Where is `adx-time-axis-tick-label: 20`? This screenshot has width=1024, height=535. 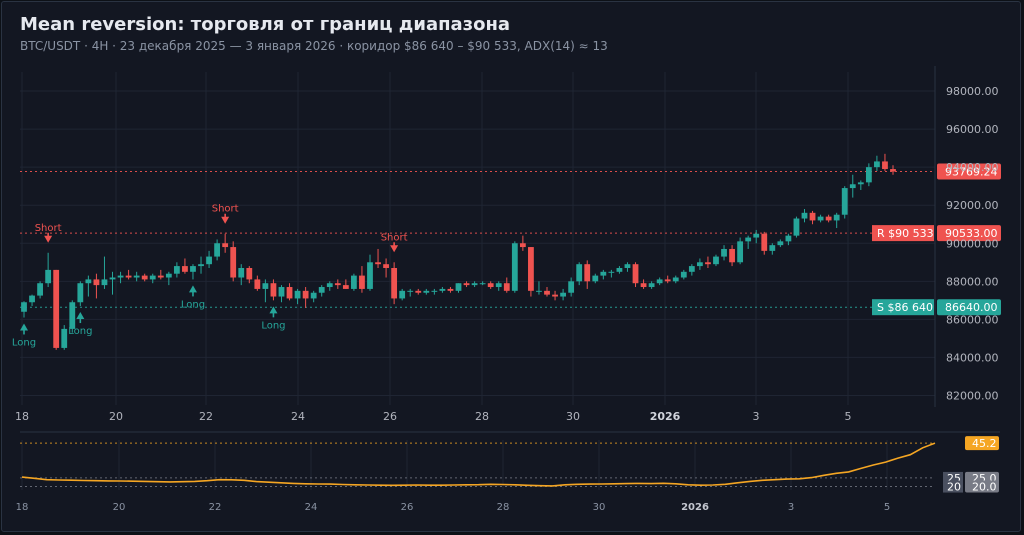
adx-time-axis-tick-label: 20 is located at coordinates (119, 507).